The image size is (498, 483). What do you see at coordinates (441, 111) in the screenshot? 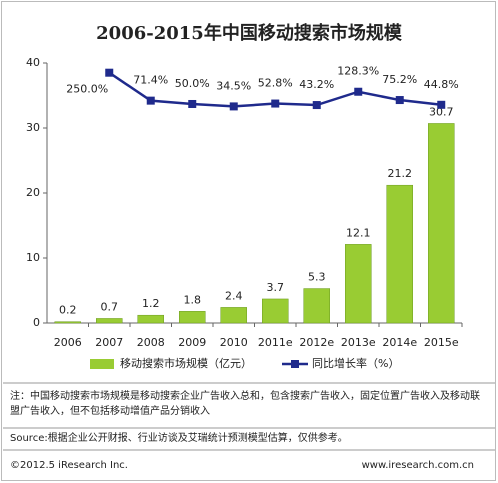
I see `value-label: 30.7` at bounding box center [441, 111].